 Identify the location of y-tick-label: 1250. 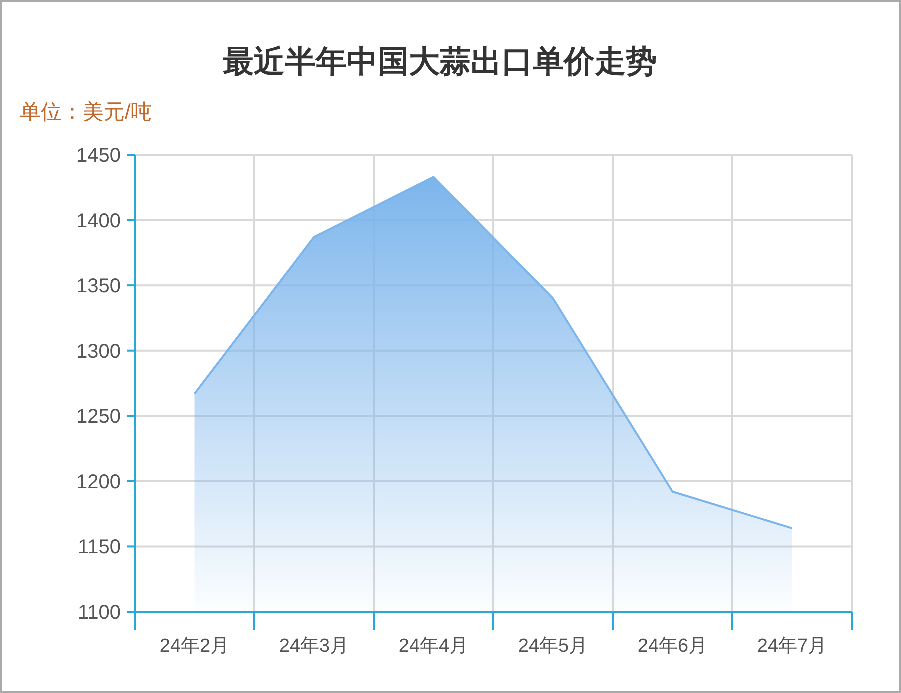
(98, 417).